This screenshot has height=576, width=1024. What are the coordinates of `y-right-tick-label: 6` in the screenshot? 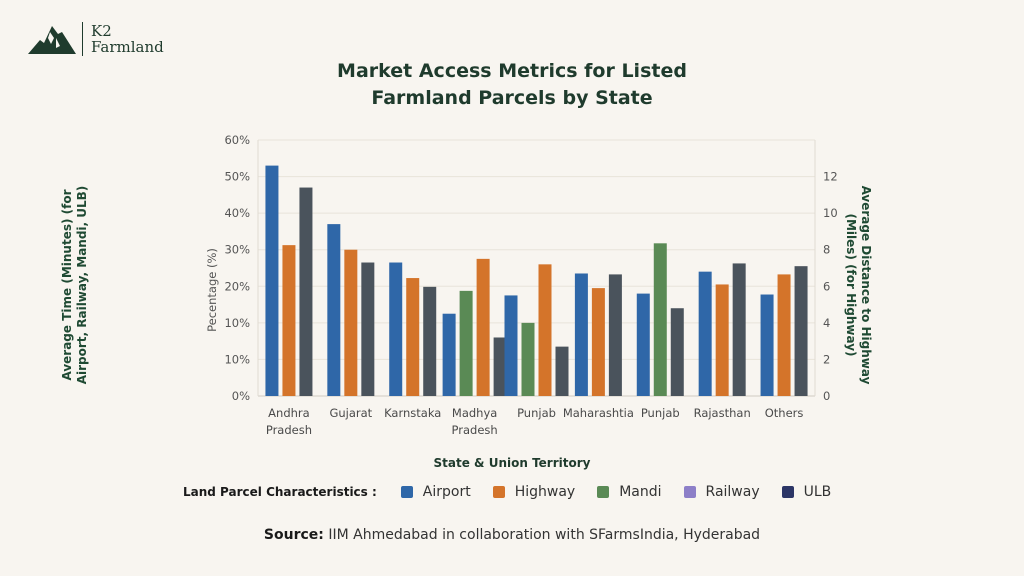 It's located at (826, 286).